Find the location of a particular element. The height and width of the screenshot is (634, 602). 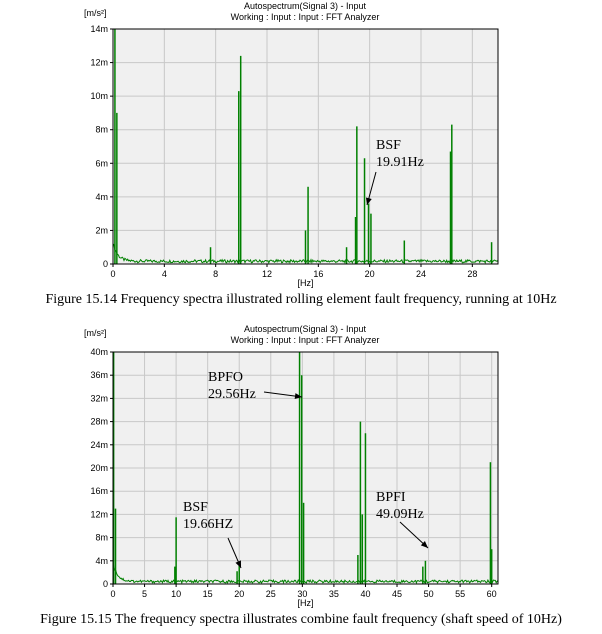

annotation-label: BPFI is located at coordinates (391, 497).